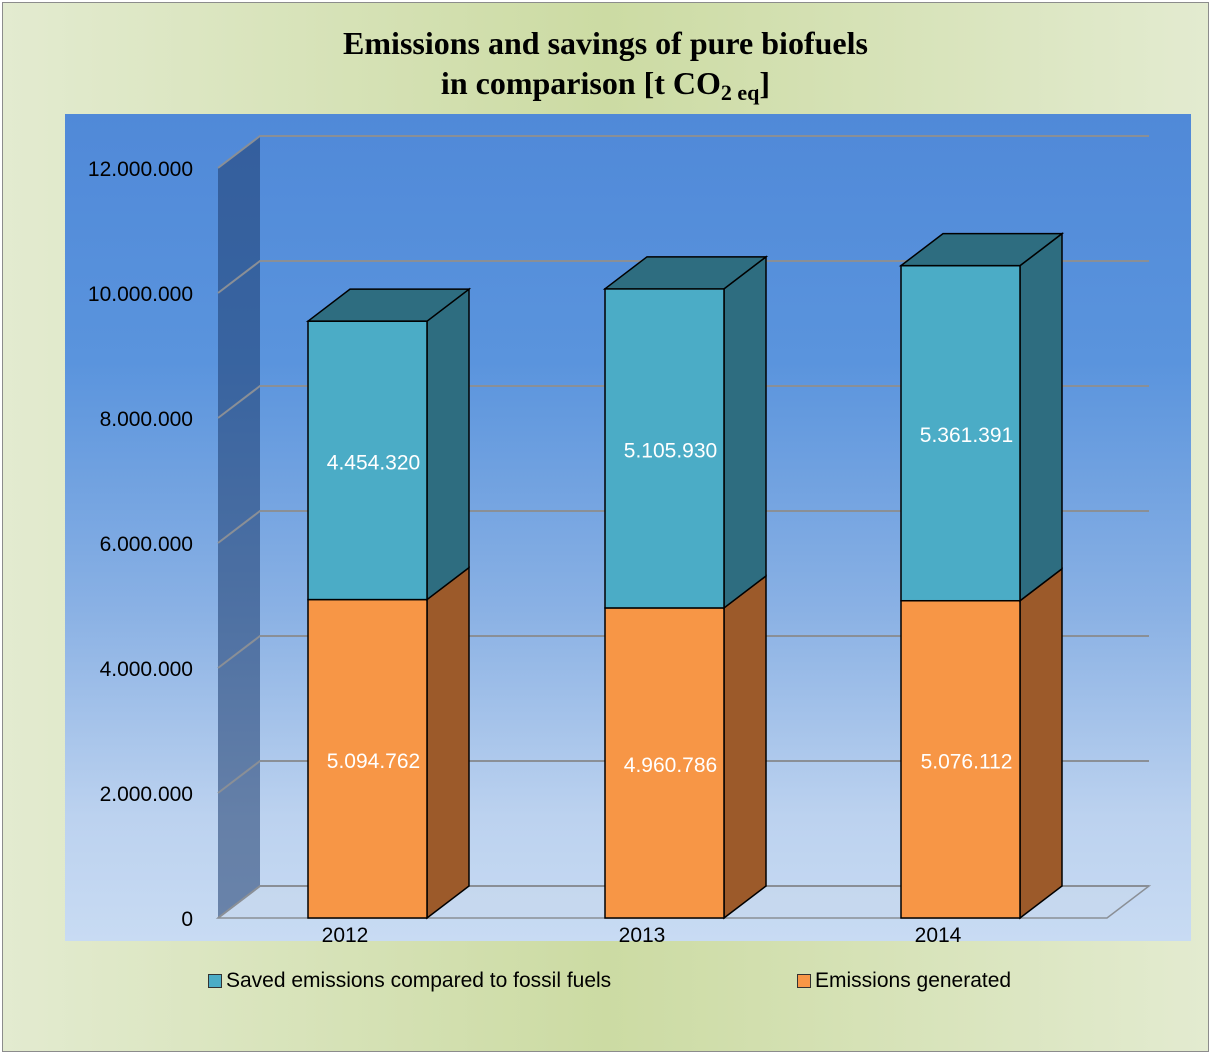 The height and width of the screenshot is (1056, 1213). What do you see at coordinates (140, 294) in the screenshot?
I see `y-tick-label: 10.000.000` at bounding box center [140, 294].